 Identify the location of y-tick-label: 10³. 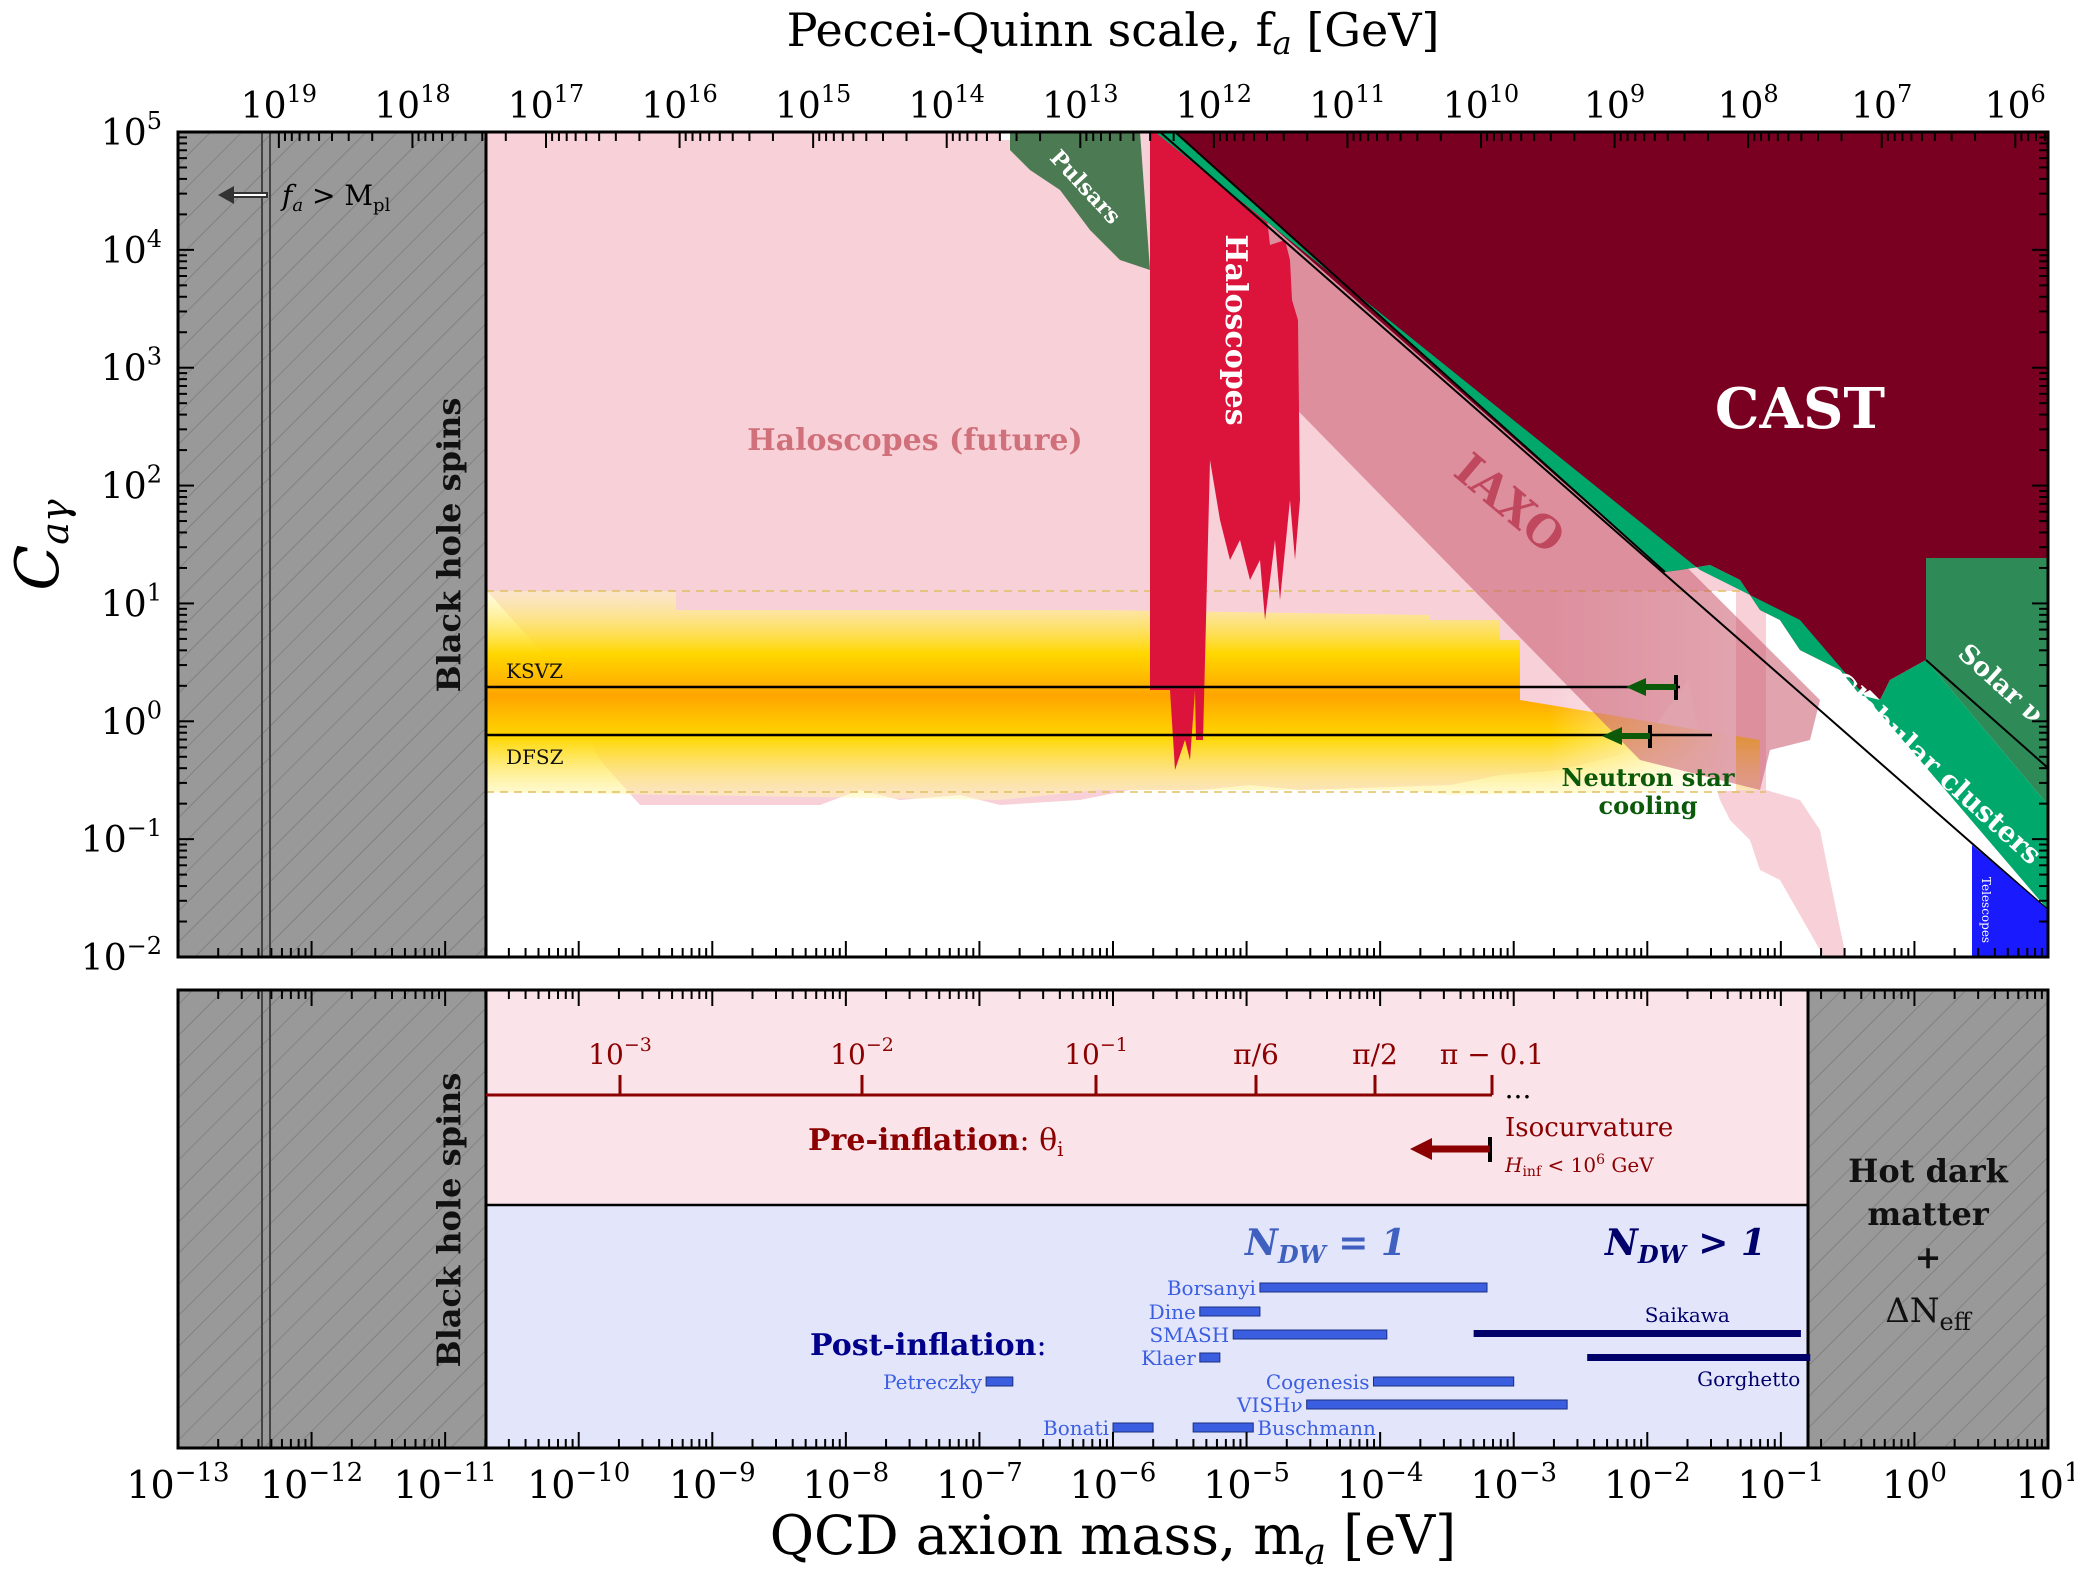
(131, 366).